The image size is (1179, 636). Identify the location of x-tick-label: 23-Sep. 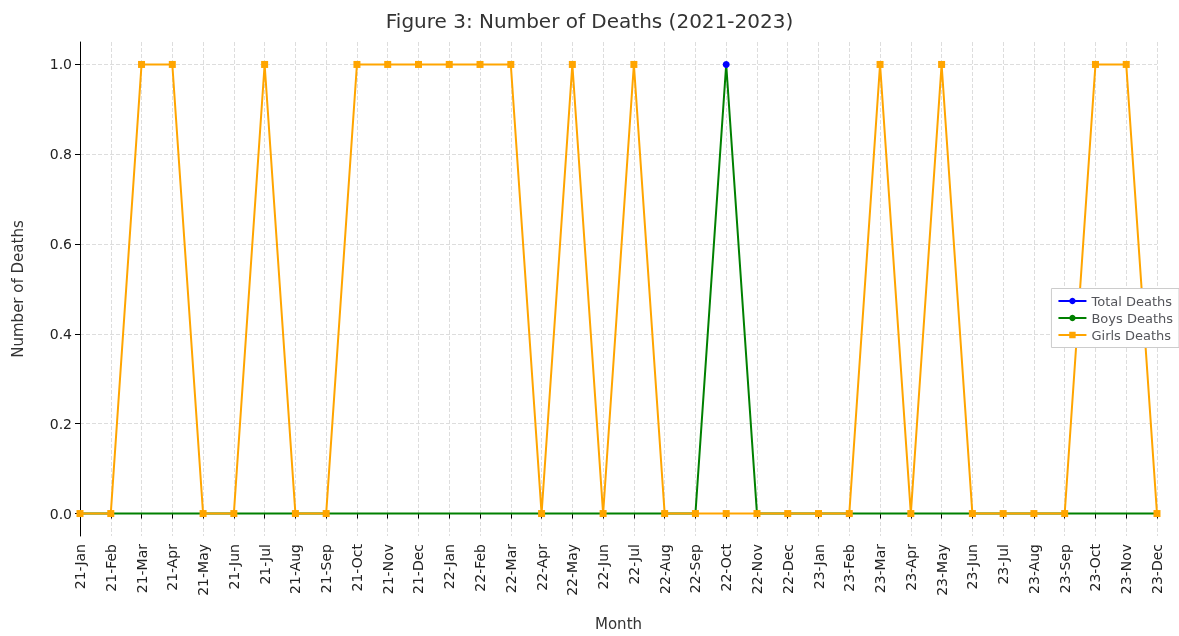
(1064, 568).